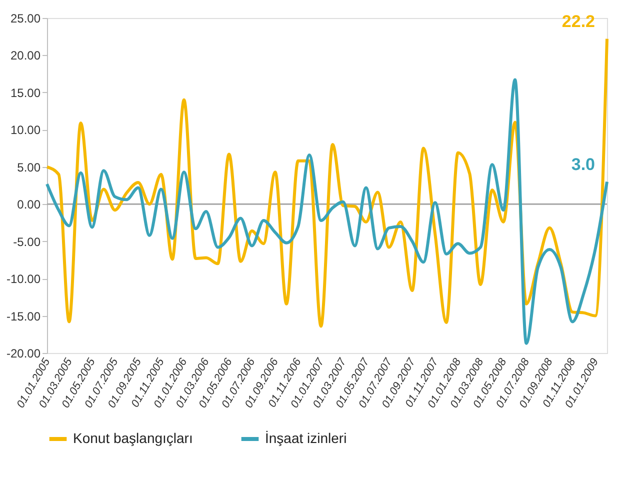 This screenshot has width=644, height=497. I want to click on y-tick-label: 0.00, so click(29, 205).